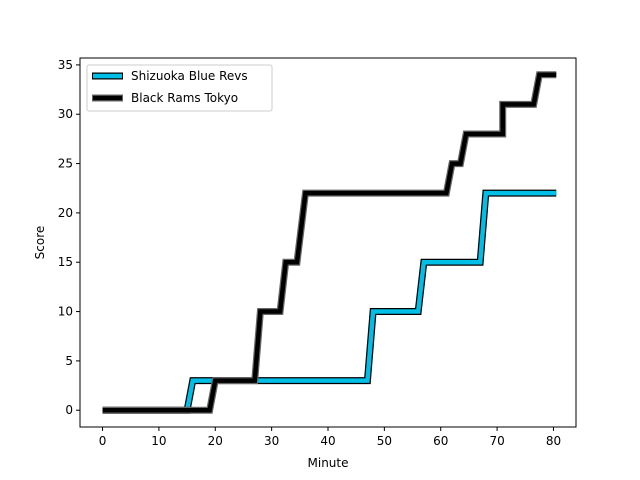  I want to click on y-tick-label: 35, so click(65, 65).